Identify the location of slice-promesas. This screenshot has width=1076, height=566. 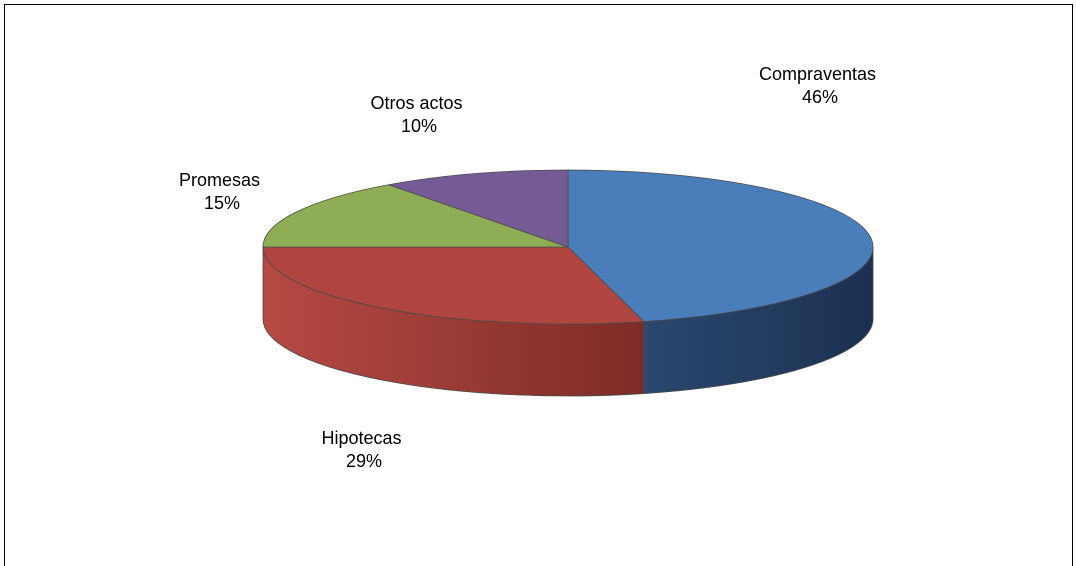
(415, 216).